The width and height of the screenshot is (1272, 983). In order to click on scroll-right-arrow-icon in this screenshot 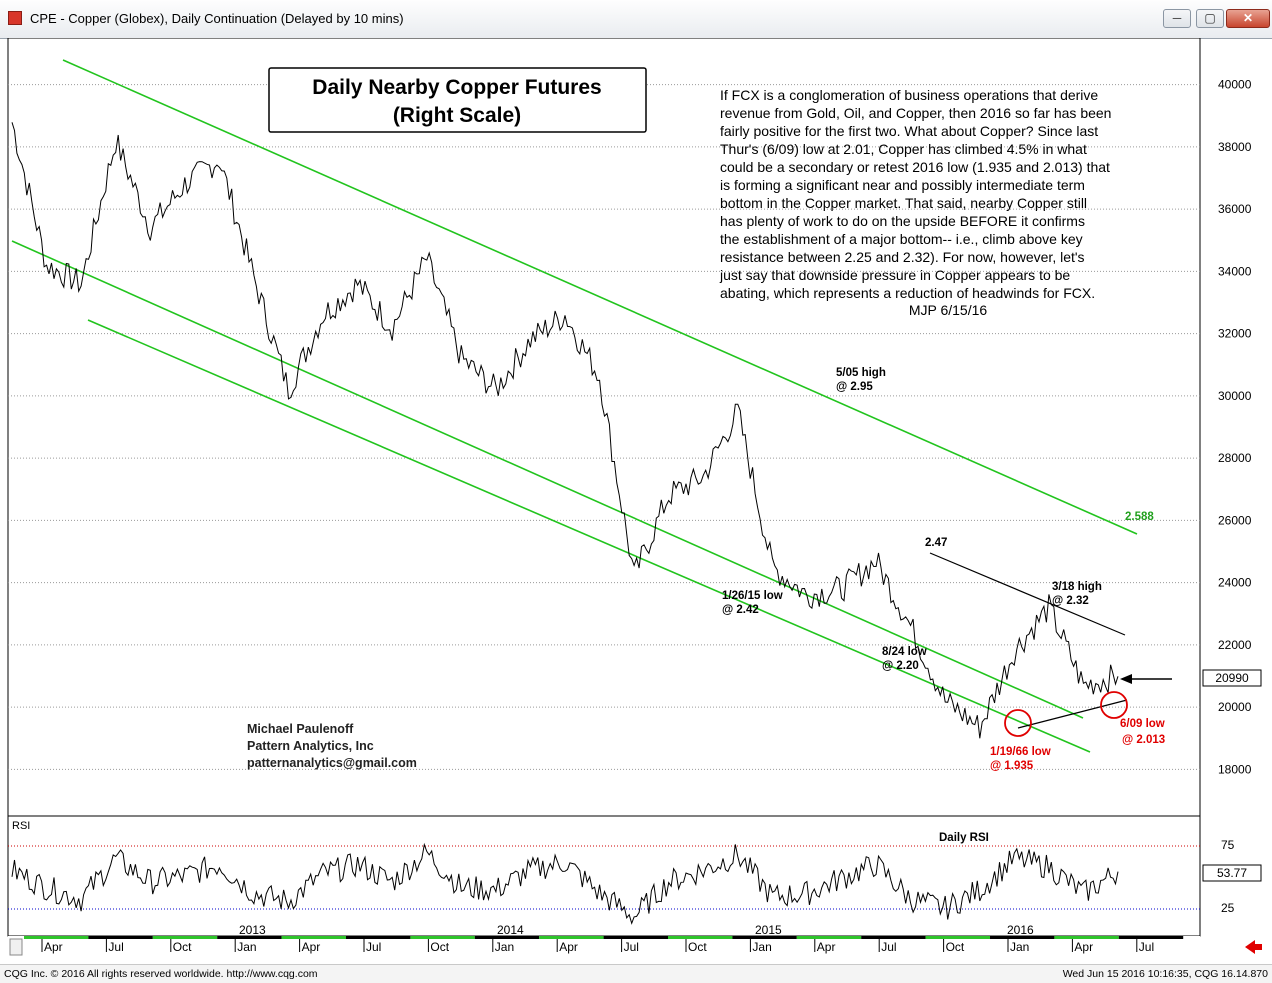, I will do `click(1253, 947)`.